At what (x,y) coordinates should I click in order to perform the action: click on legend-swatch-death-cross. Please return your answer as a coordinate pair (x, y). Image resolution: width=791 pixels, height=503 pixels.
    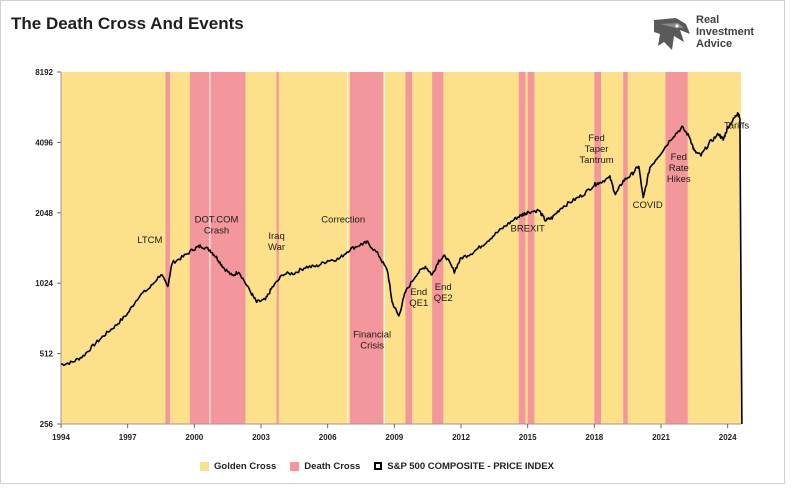
    Looking at the image, I should click on (295, 466).